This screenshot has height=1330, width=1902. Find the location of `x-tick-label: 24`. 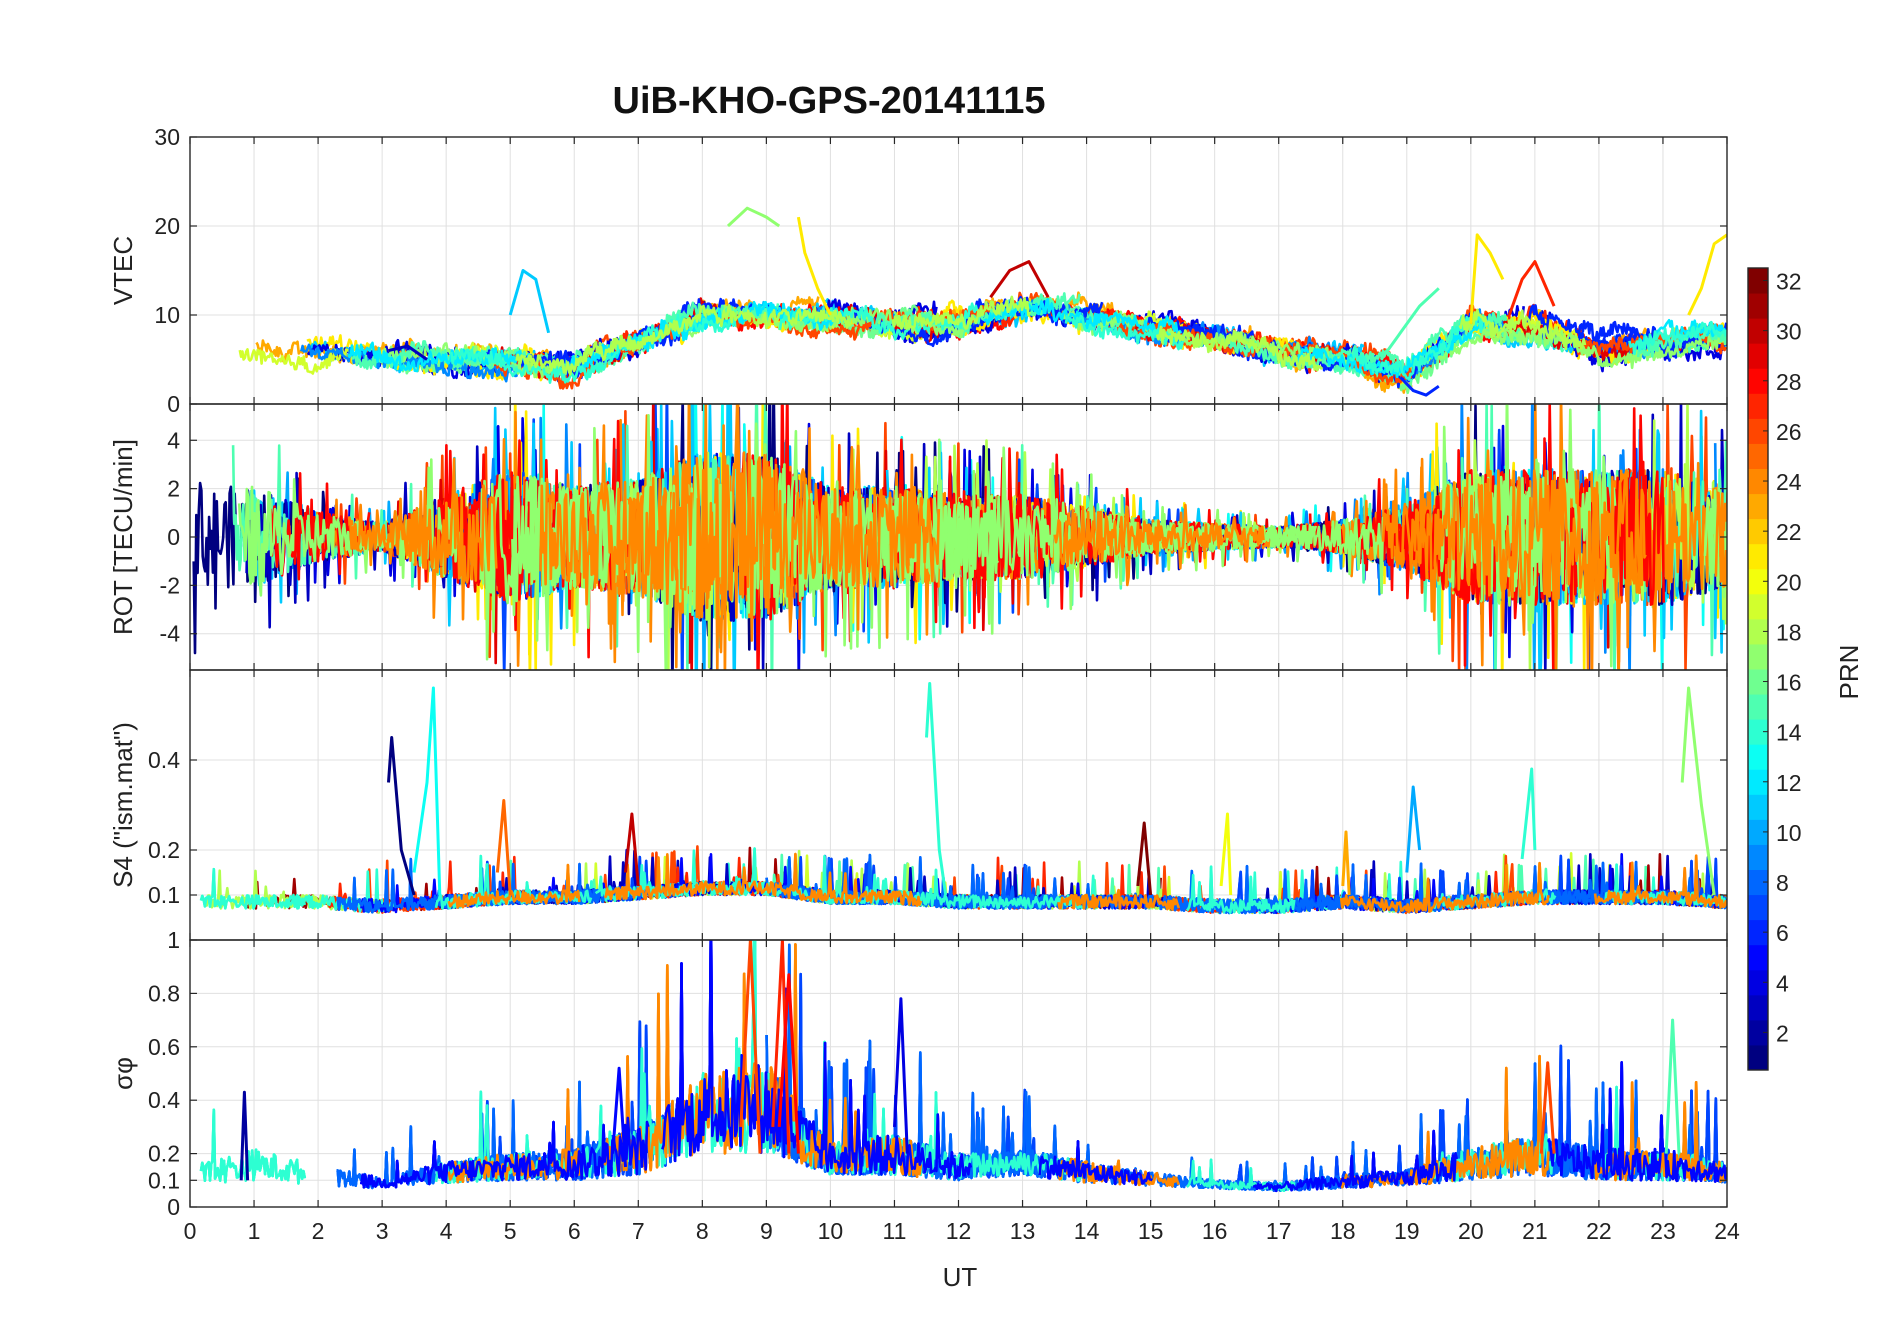

x-tick-label: 24 is located at coordinates (1727, 1231).